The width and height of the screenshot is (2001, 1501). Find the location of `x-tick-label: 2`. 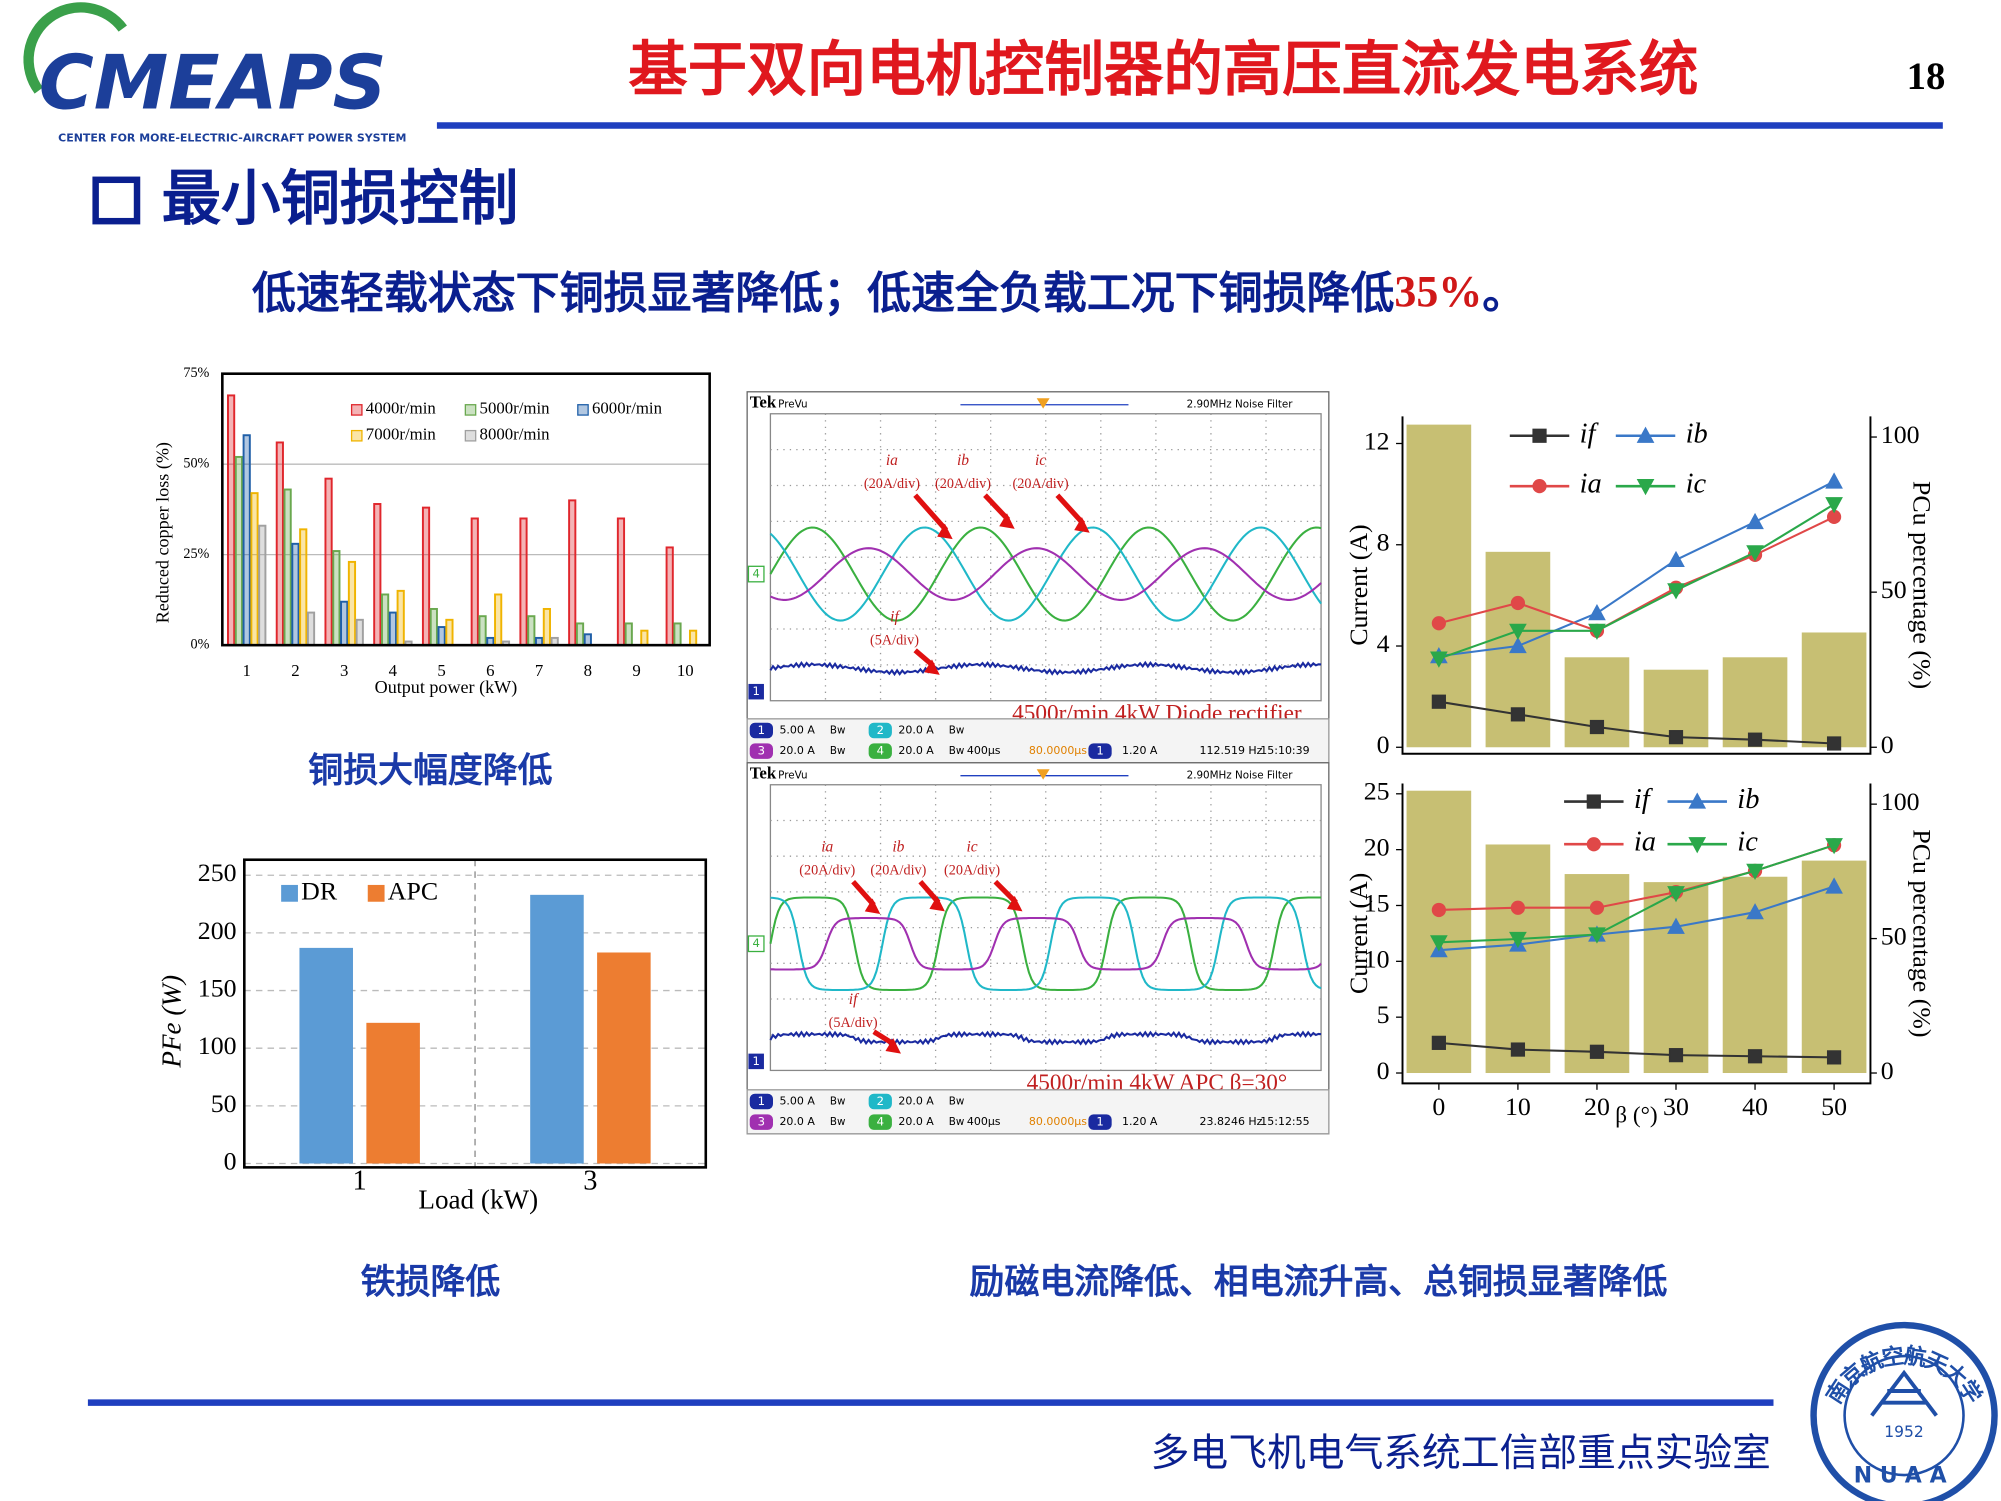

x-tick-label: 2 is located at coordinates (295, 670).